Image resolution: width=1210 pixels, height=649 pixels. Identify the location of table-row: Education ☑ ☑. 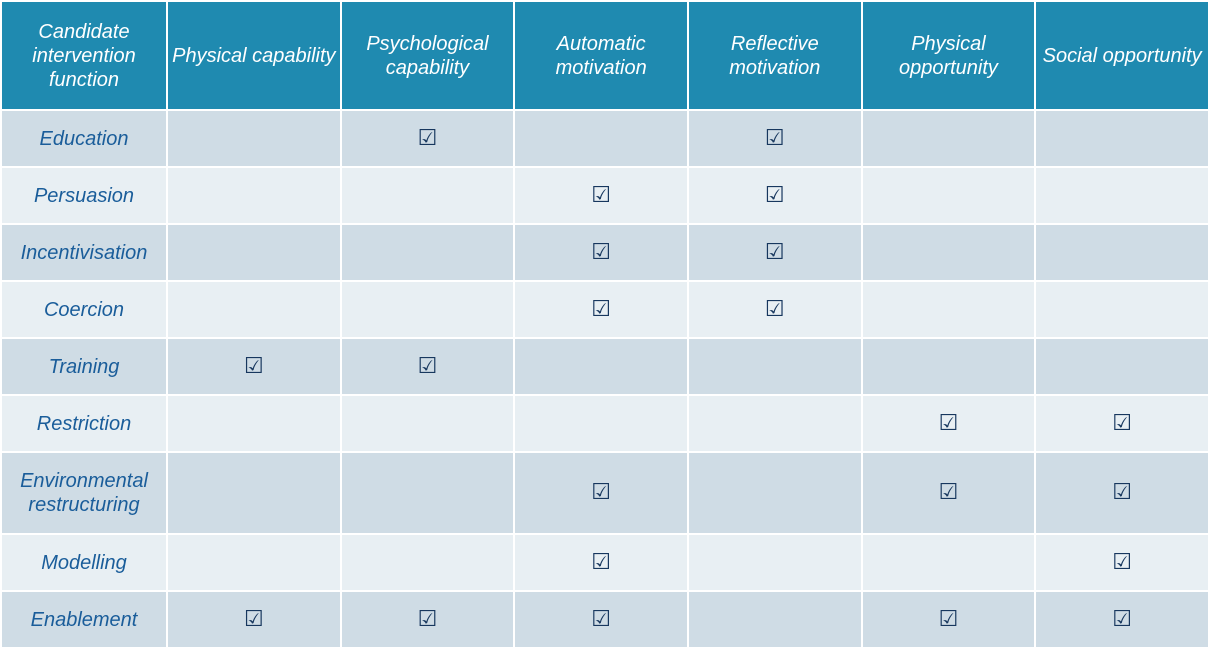
(605, 138).